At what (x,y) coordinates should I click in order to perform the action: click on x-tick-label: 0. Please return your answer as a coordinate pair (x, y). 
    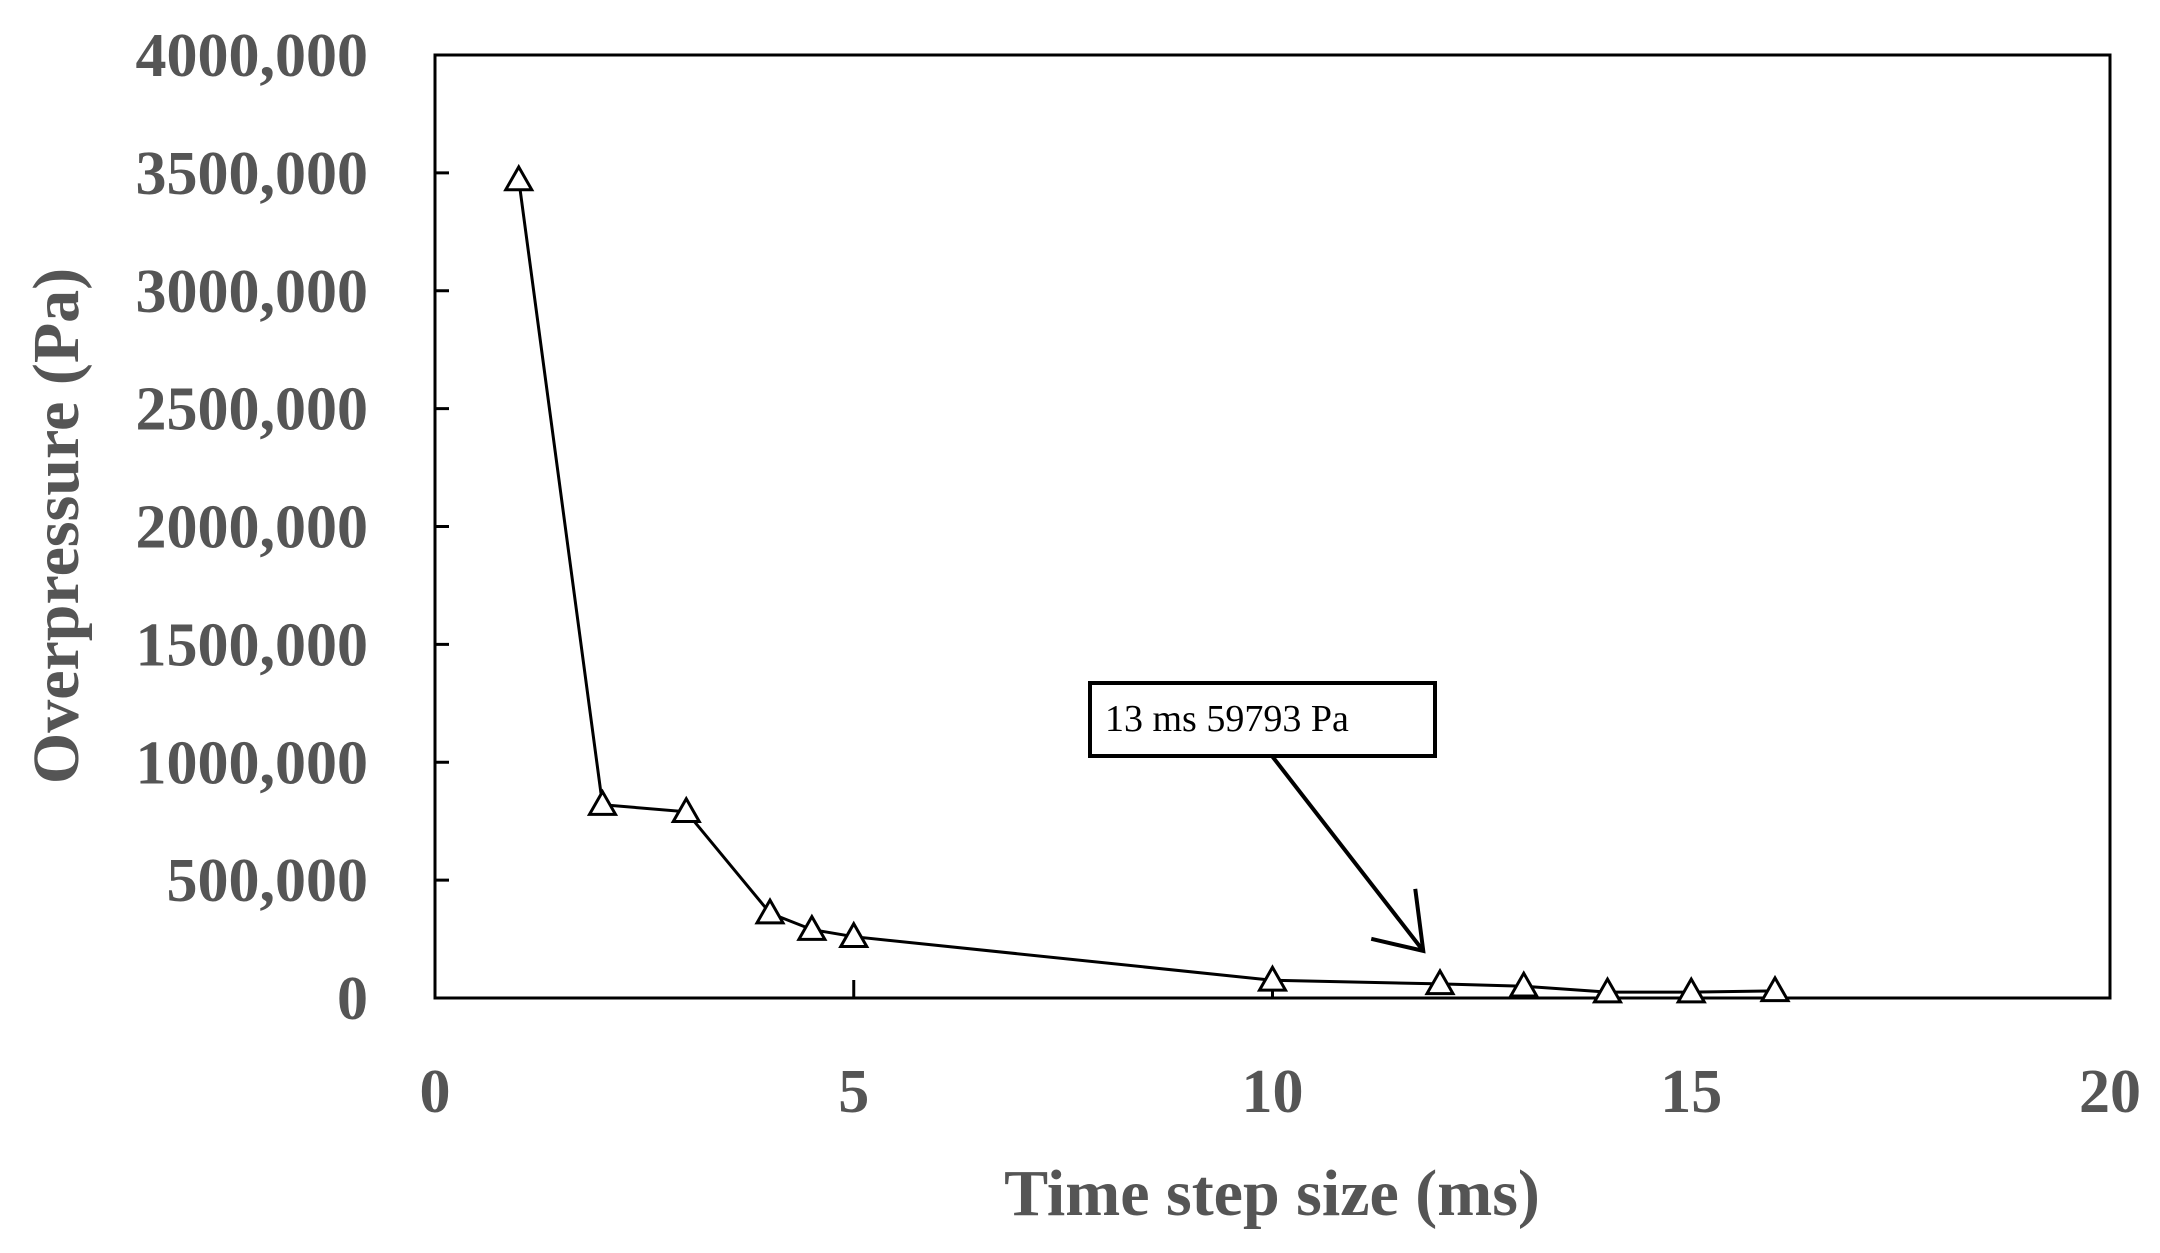
    Looking at the image, I should click on (435, 1092).